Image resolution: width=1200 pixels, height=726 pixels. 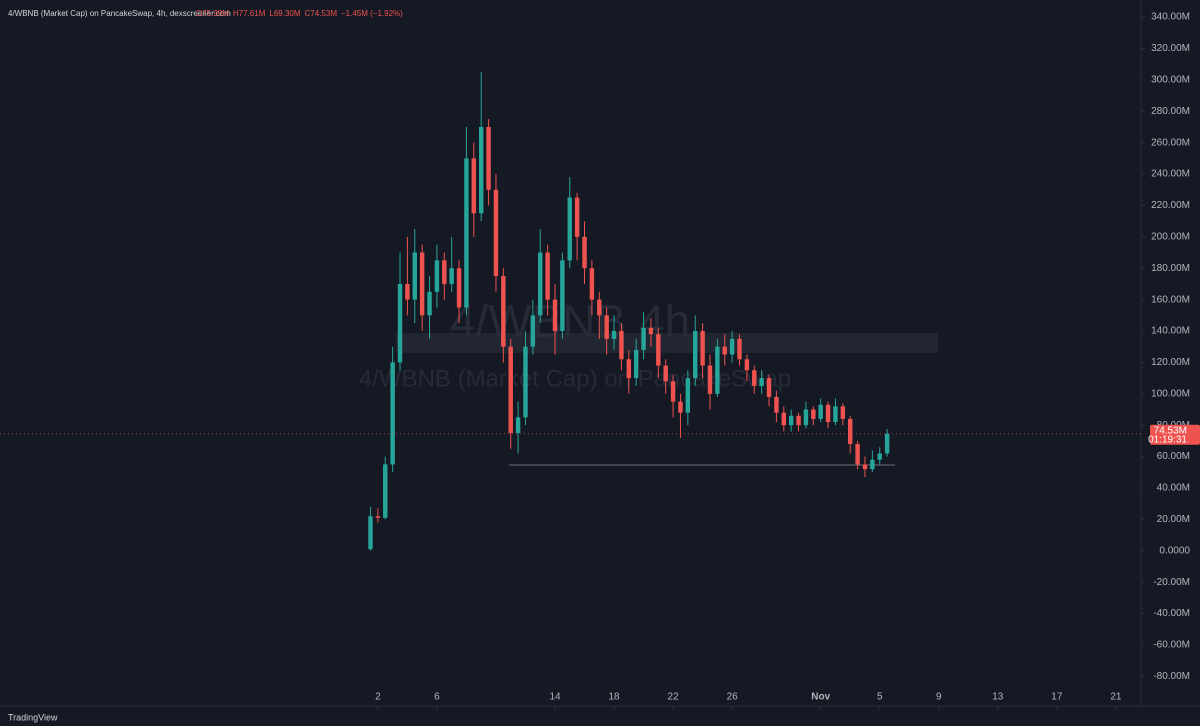 What do you see at coordinates (321, 13) in the screenshot?
I see `ohlc-value: C74.53M` at bounding box center [321, 13].